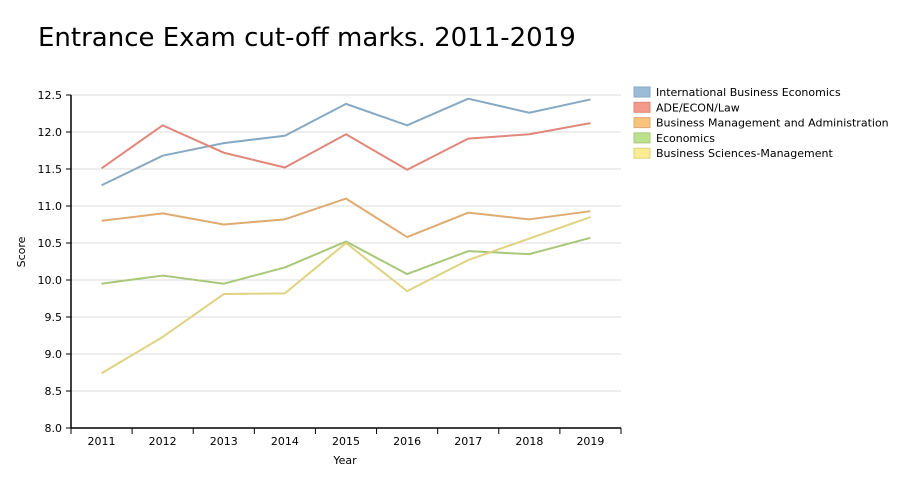  I want to click on y-tick-label: 10.5, so click(50, 243).